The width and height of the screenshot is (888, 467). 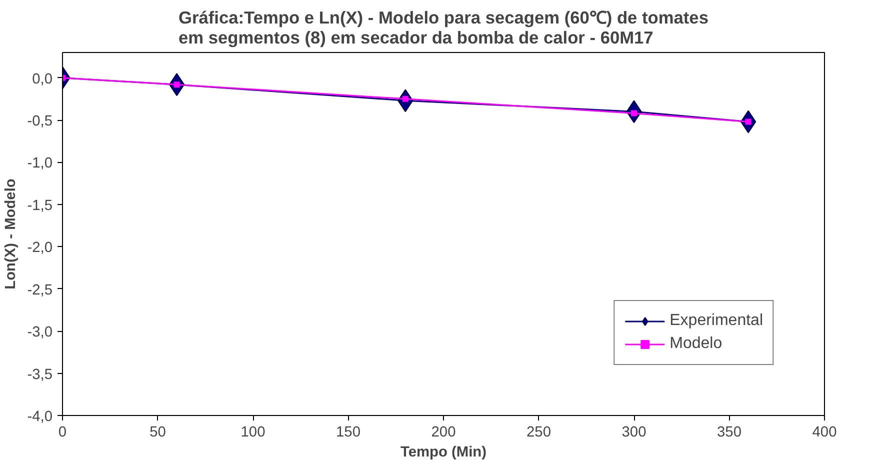 I want to click on x-tick-label: 350, so click(x=729, y=432).